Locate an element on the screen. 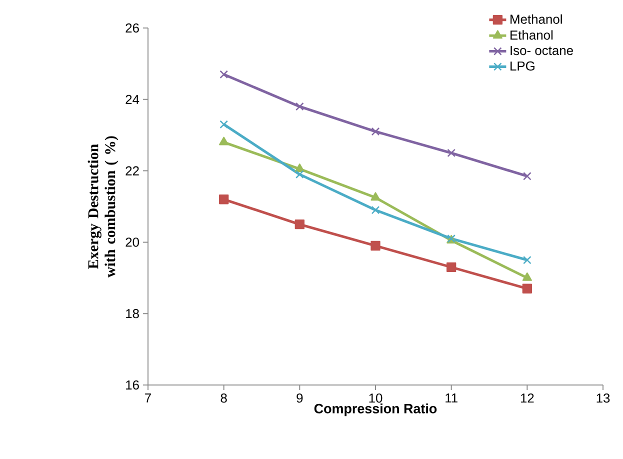  y-tick-label: 20 is located at coordinates (132, 242).